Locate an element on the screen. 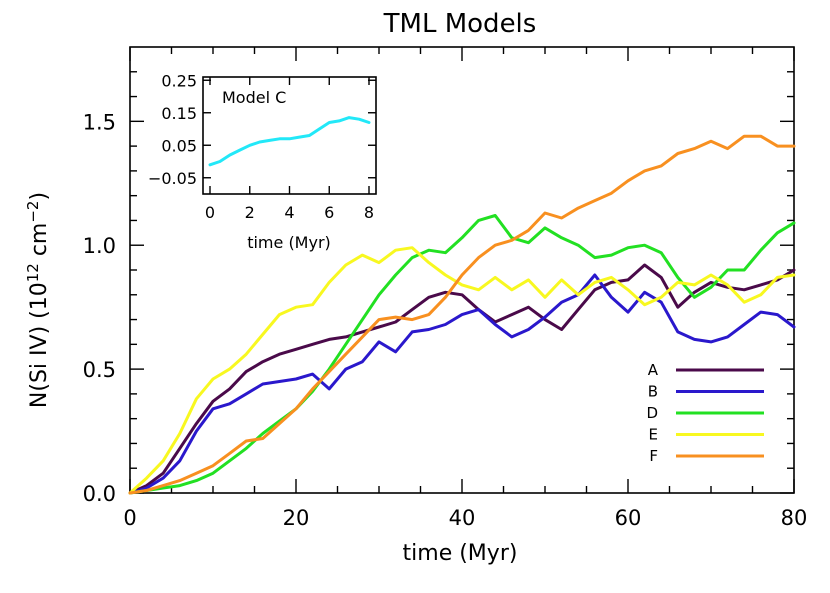  inset-series-group is located at coordinates (289, 141).